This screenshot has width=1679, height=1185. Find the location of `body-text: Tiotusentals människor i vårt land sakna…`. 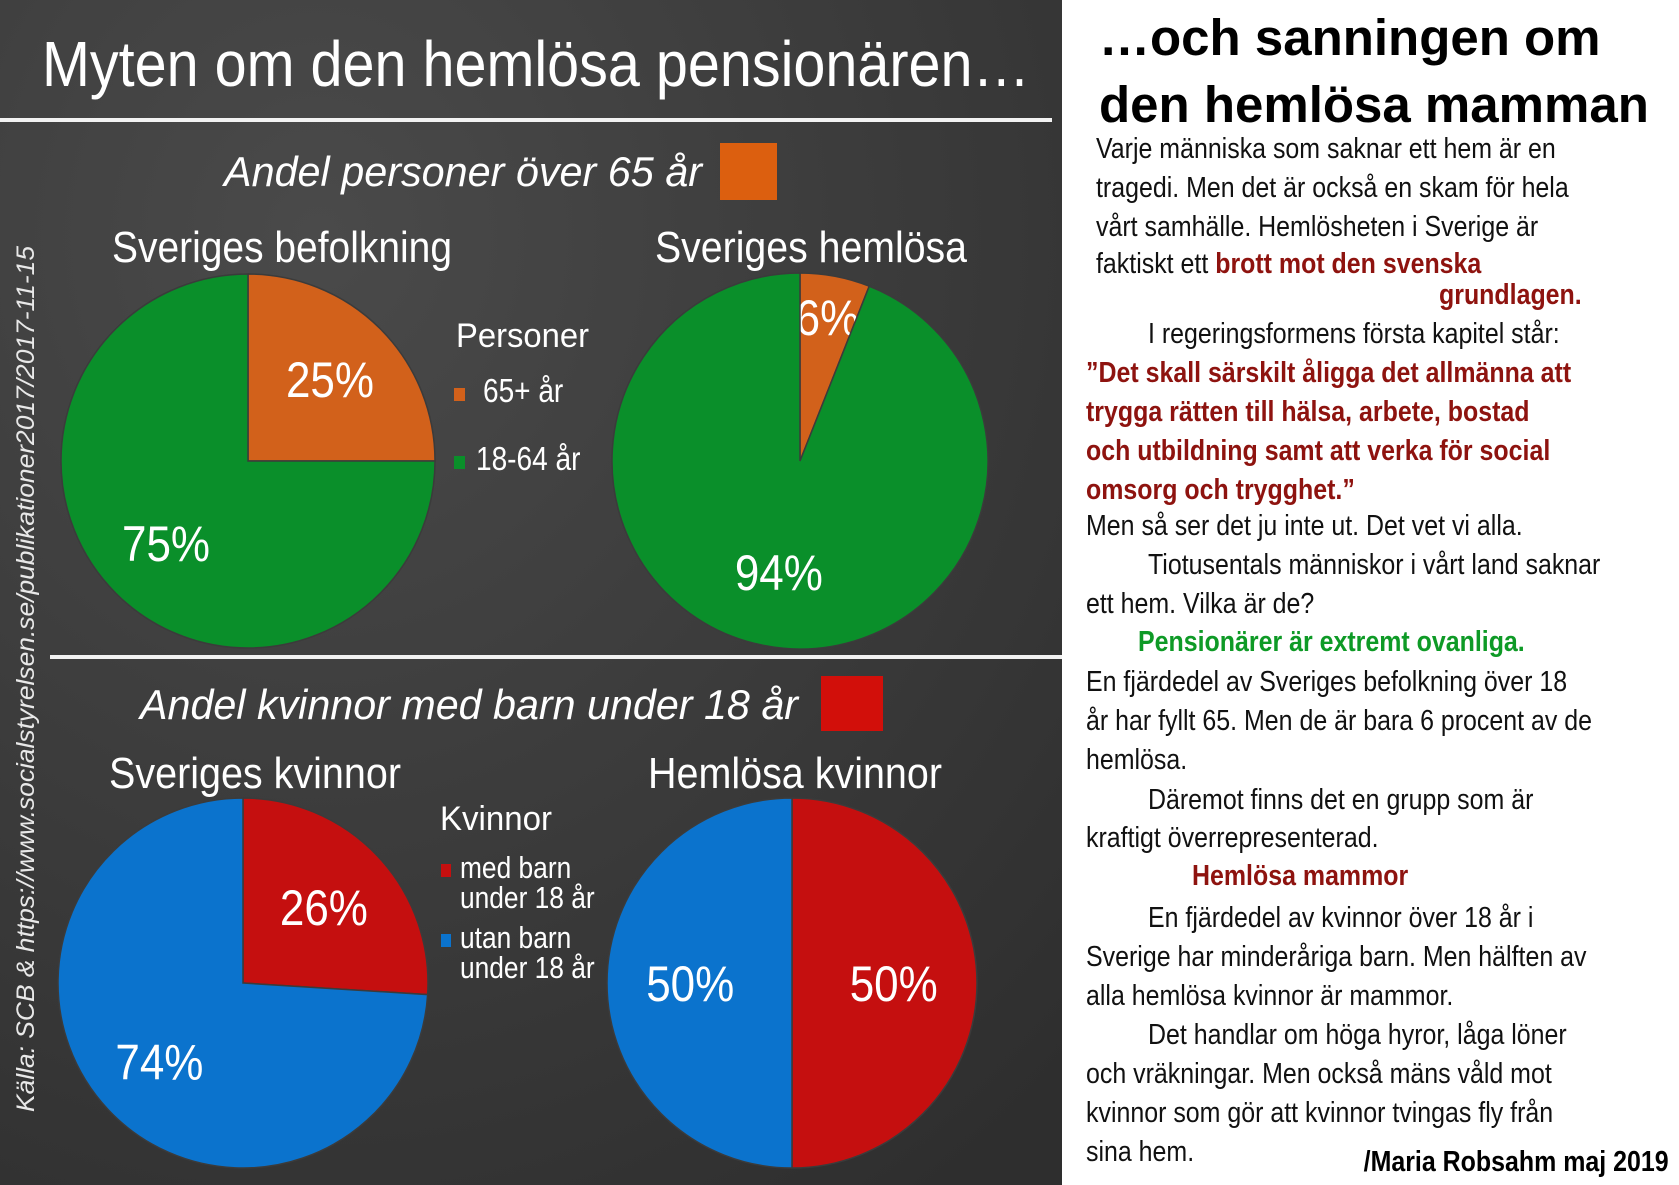

body-text: Tiotusentals människor i vårt land sakna… is located at coordinates (1374, 565).